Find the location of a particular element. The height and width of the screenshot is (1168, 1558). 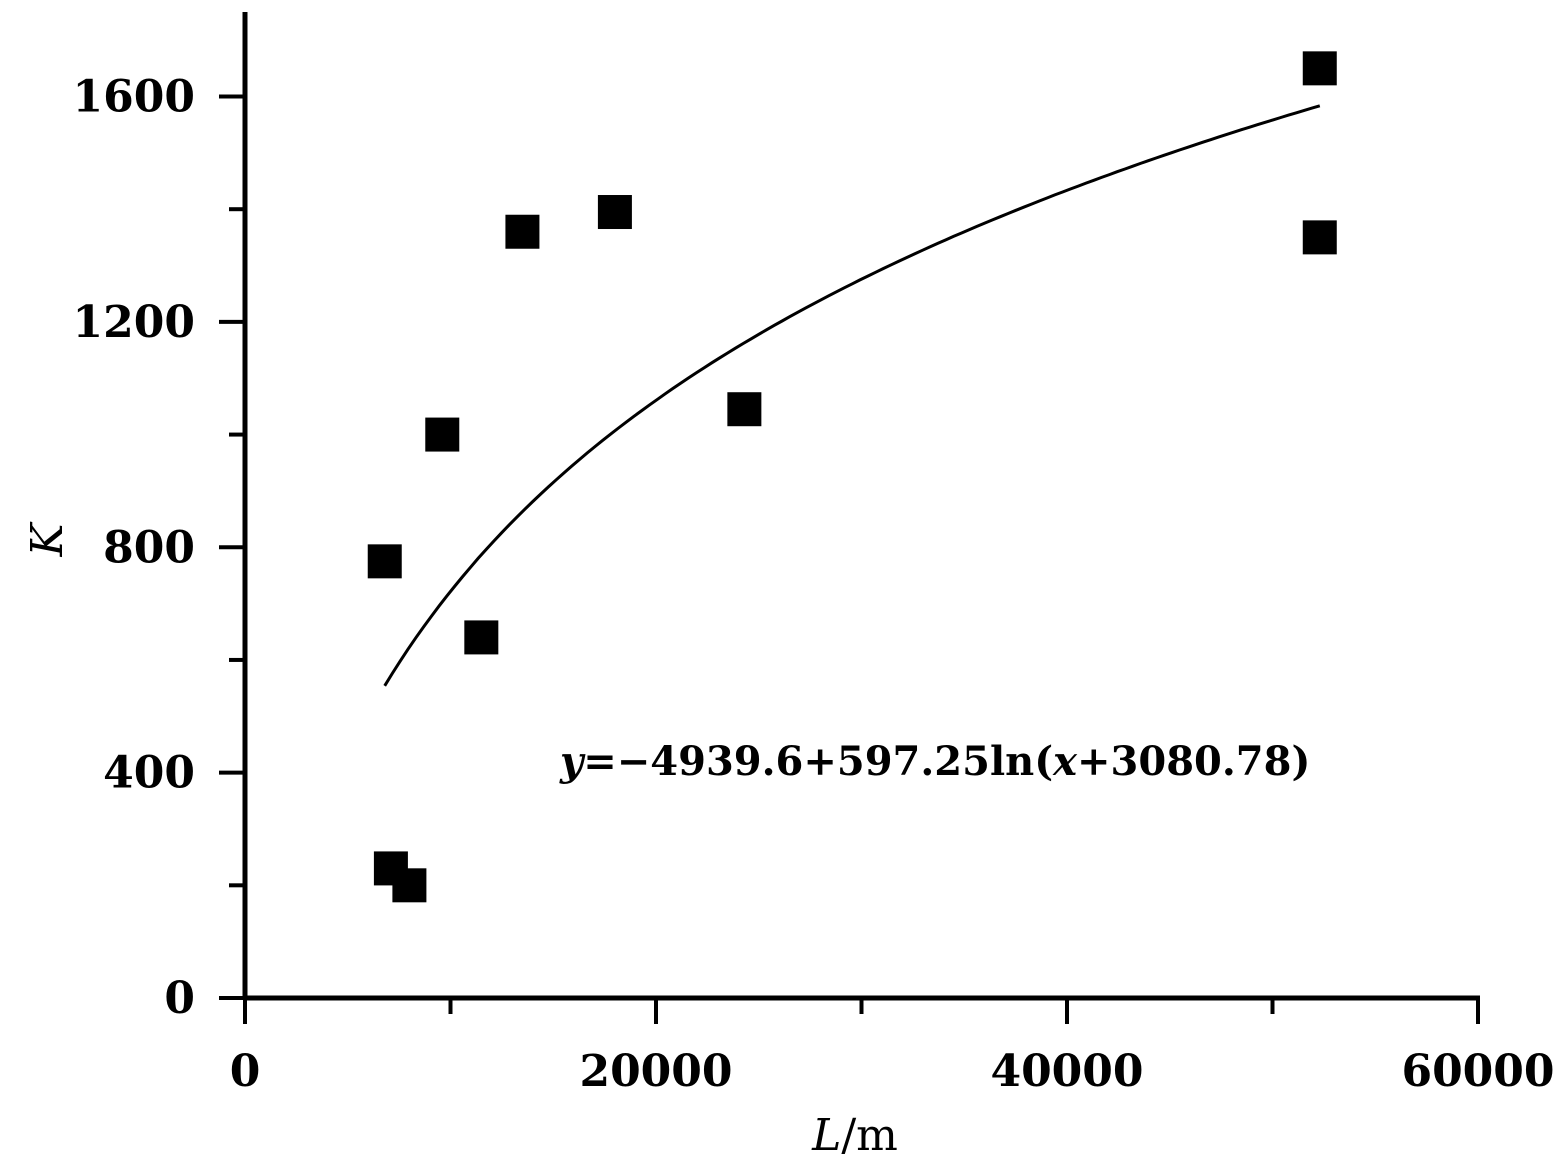

y-tick-label: 400 is located at coordinates (149, 773).